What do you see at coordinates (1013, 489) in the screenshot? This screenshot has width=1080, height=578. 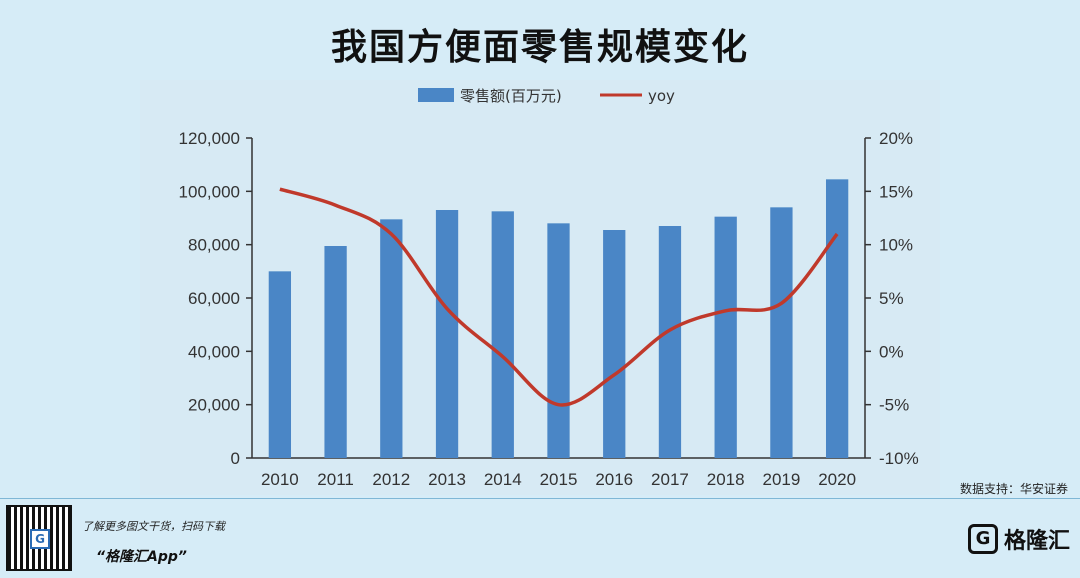 I see `source-note: 数据支持：华安证券` at bounding box center [1013, 489].